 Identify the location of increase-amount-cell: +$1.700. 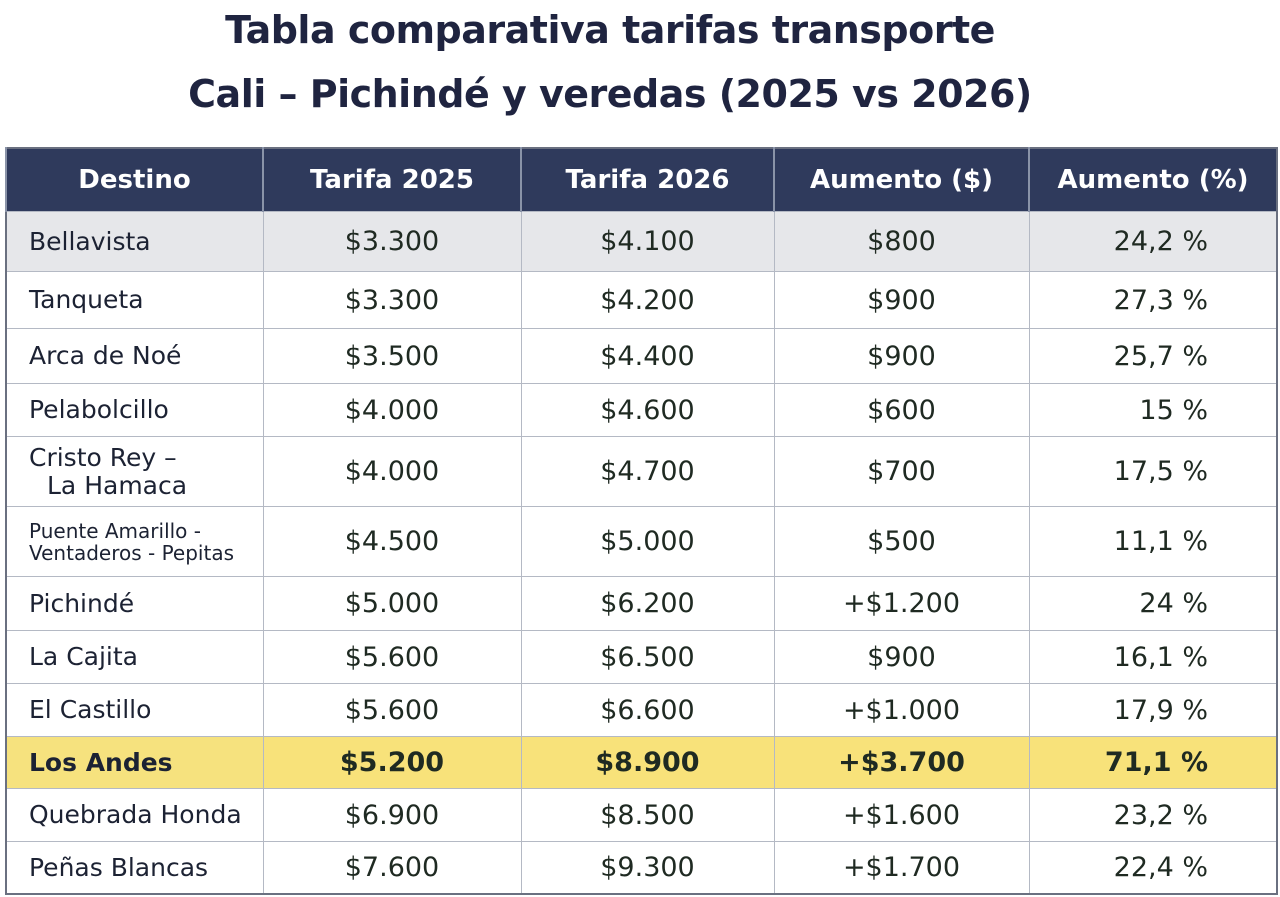
(901, 867).